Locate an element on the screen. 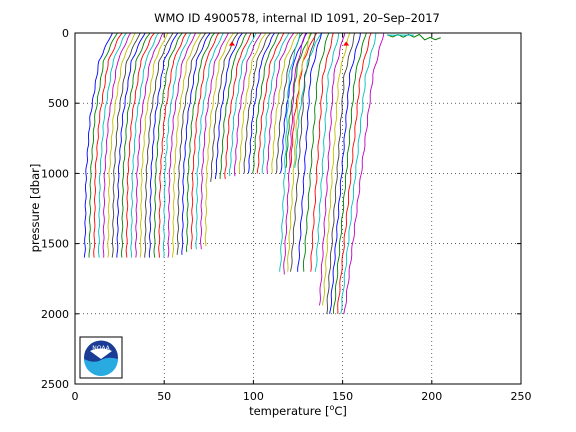 The width and height of the screenshot is (576, 432). logo-bird is located at coordinates (101, 353).